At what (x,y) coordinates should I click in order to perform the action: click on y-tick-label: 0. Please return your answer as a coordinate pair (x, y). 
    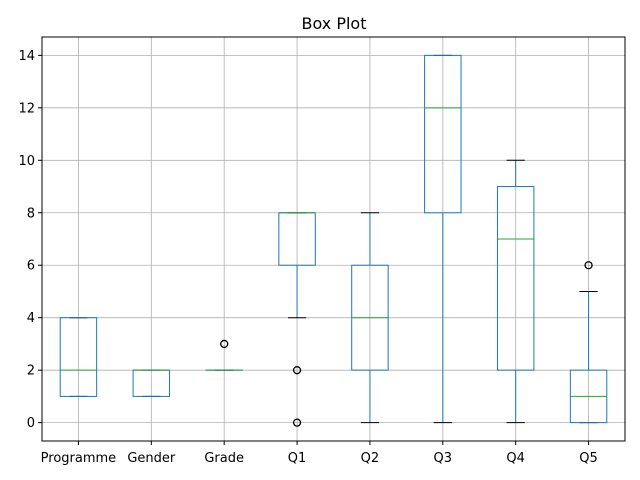
    Looking at the image, I should click on (31, 423).